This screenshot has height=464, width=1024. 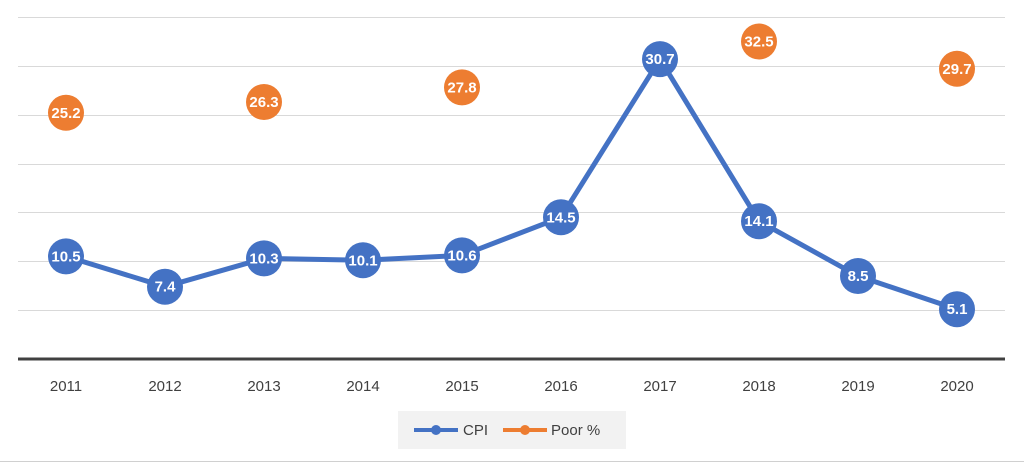 I want to click on data-label: 14.5, so click(x=560, y=217).